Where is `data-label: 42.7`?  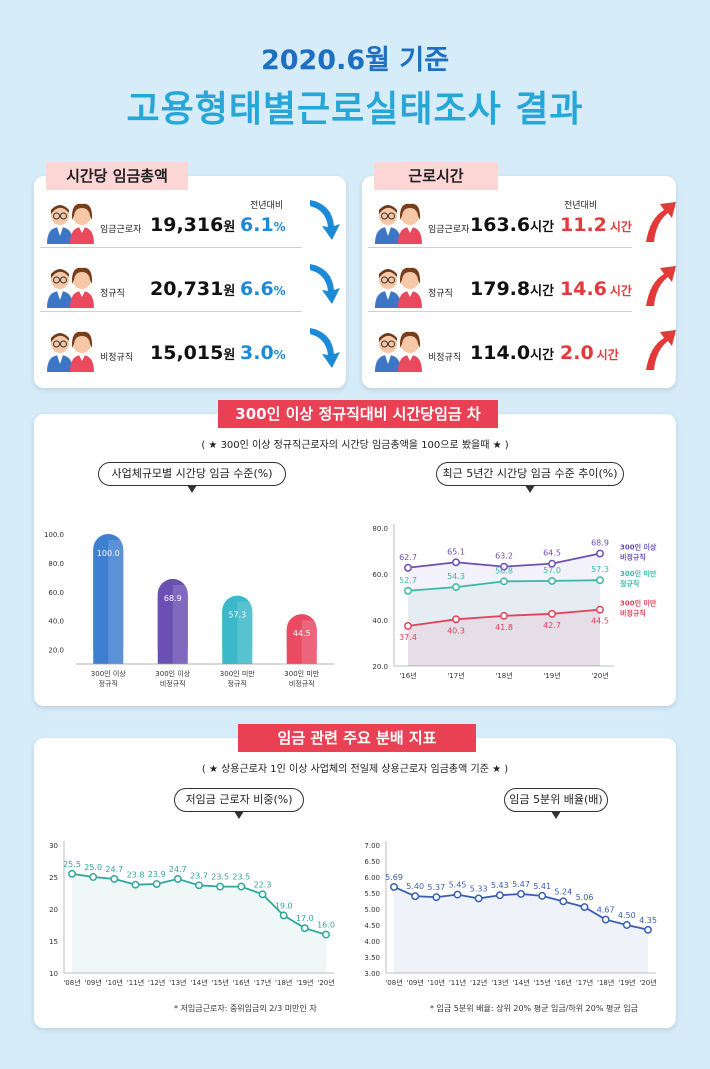 data-label: 42.7 is located at coordinates (552, 625).